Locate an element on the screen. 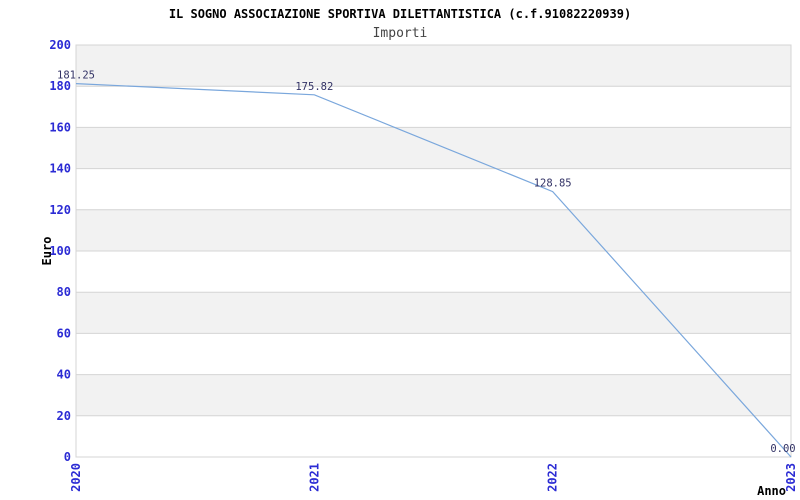 The image size is (800, 500). y-axis-tick-label: 120 is located at coordinates (60, 210).